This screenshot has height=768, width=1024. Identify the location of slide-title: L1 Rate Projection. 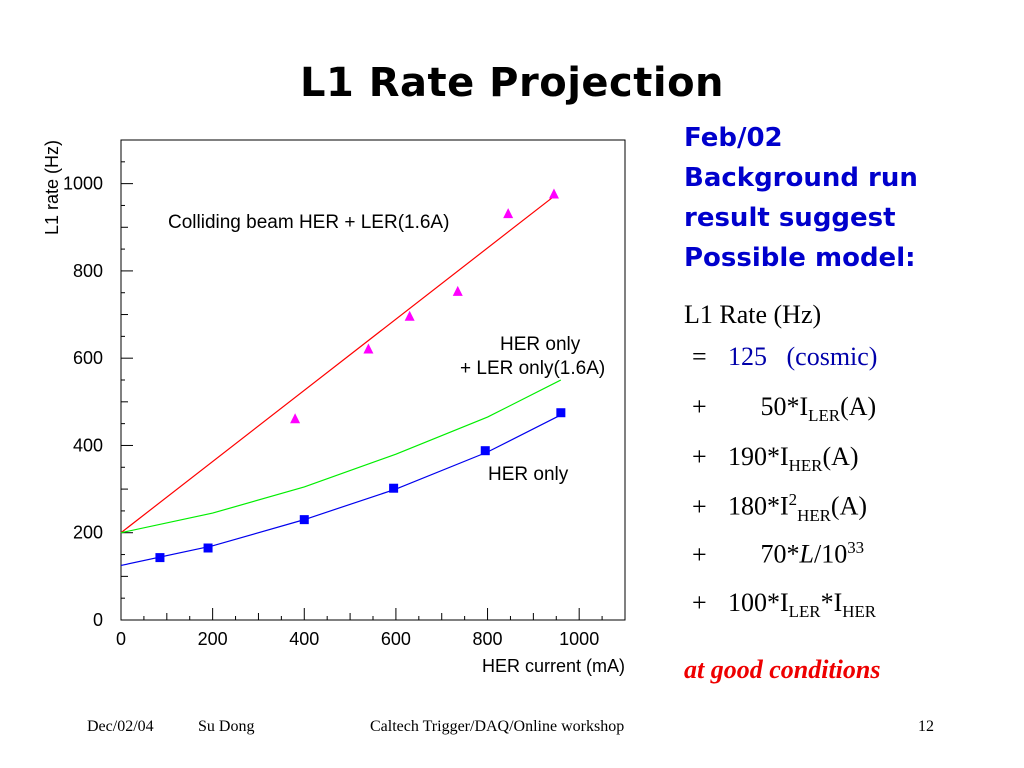
(512, 83).